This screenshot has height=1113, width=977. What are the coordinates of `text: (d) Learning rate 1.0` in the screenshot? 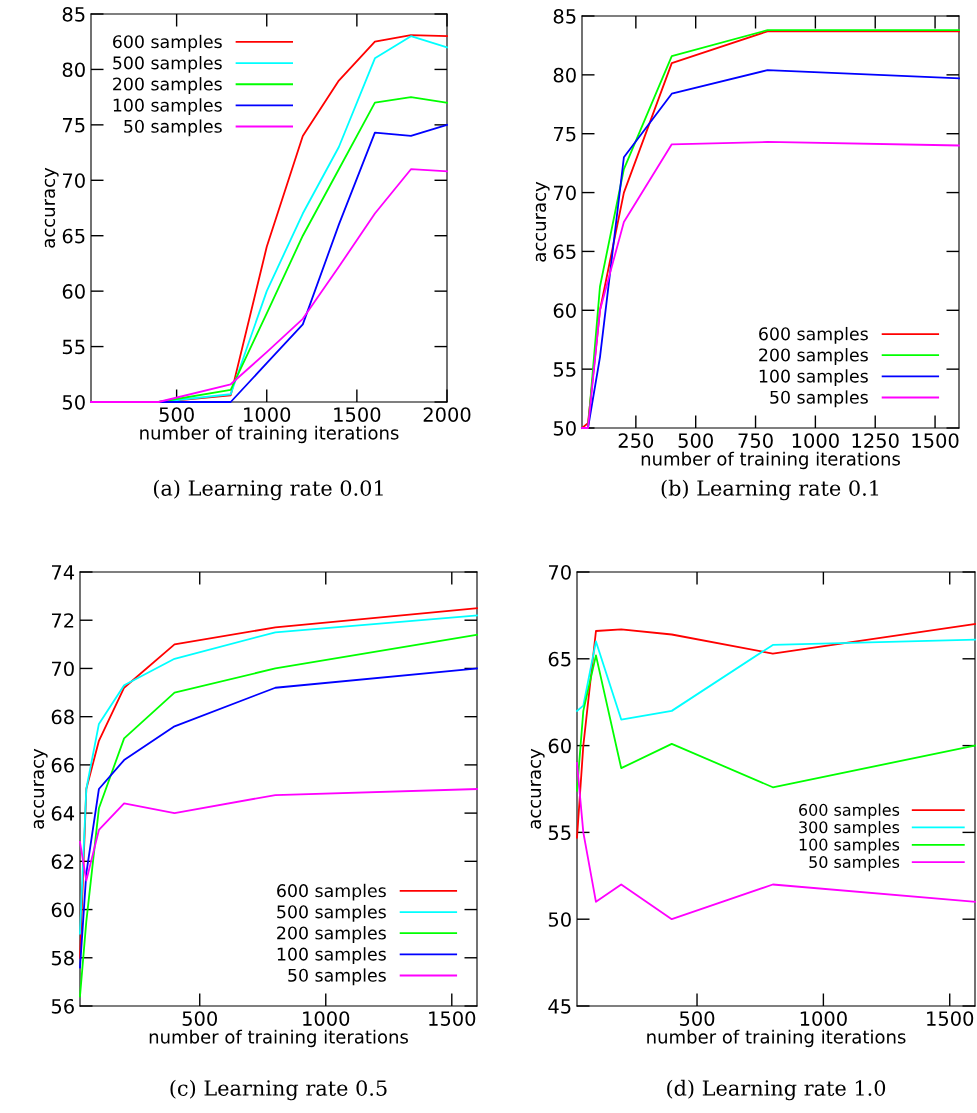 It's located at (776, 1090).